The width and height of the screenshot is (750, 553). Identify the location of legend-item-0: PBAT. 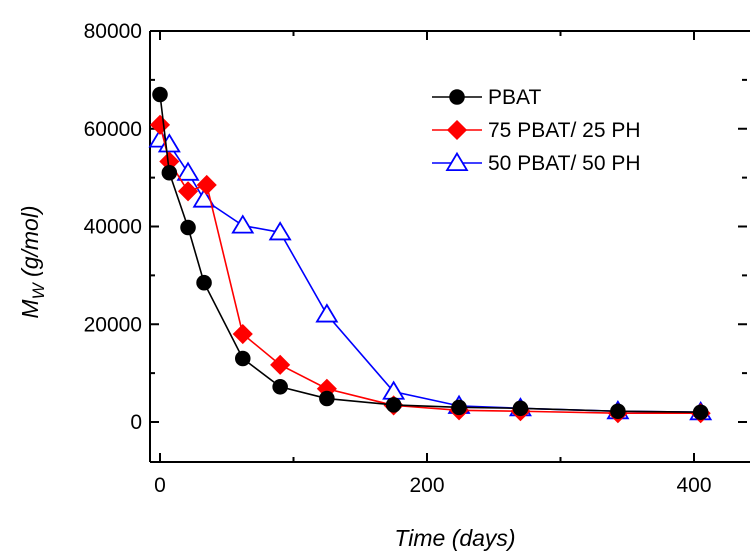
(486, 97).